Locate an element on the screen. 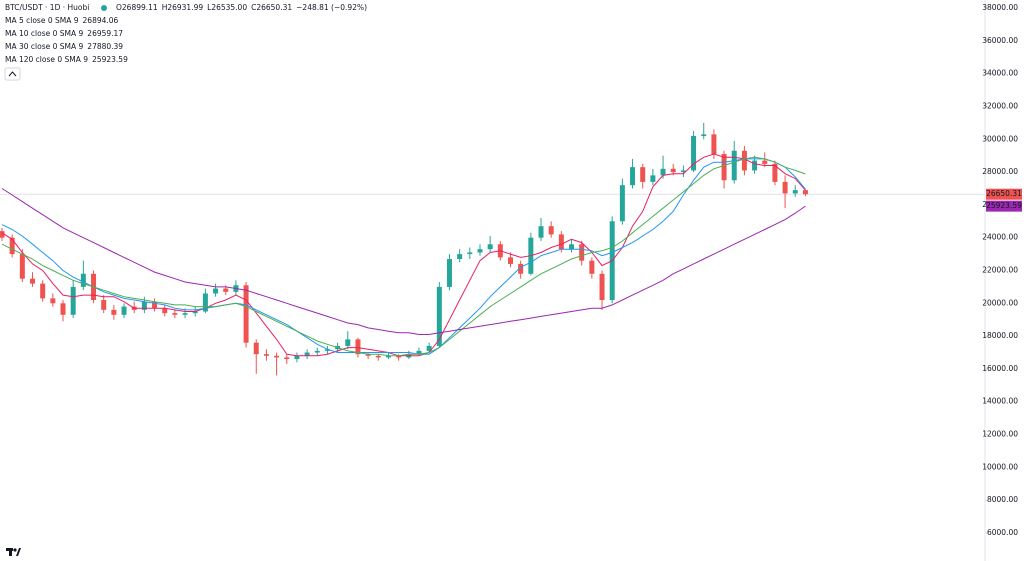  y-tick-label: 36000.00 is located at coordinates (1000, 40).